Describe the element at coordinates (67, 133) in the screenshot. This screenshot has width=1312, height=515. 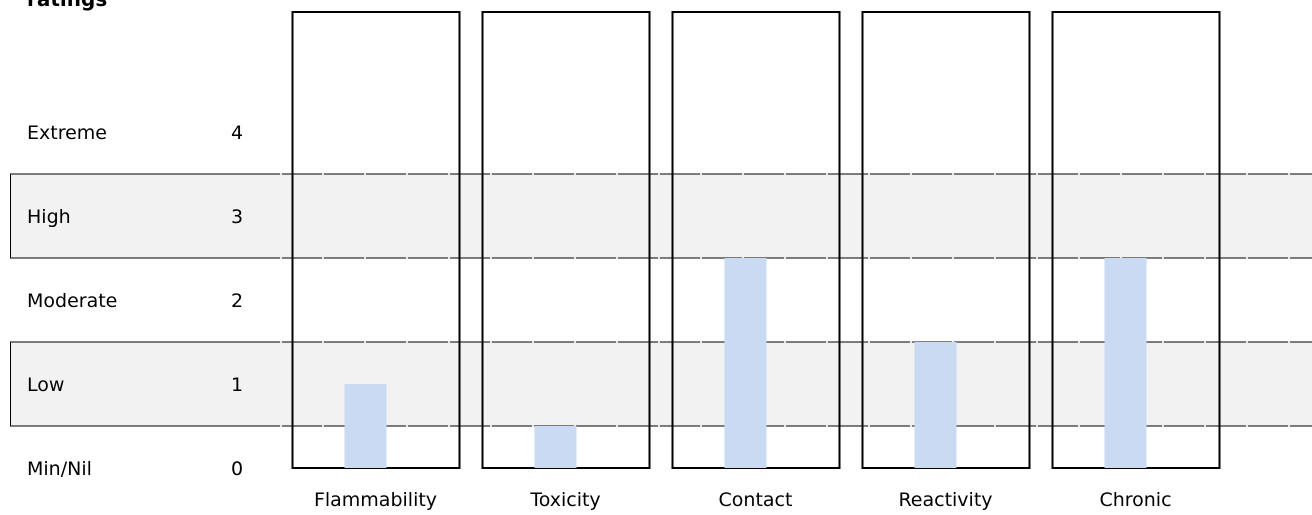
I see `y-level-label: Extreme` at that location.